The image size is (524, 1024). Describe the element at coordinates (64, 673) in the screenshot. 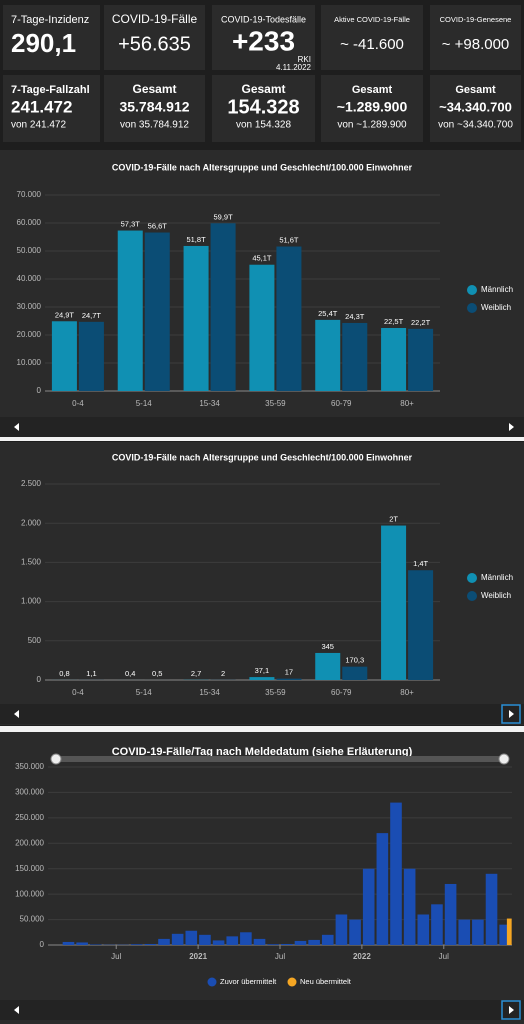

I see `data-label: 0,8` at that location.